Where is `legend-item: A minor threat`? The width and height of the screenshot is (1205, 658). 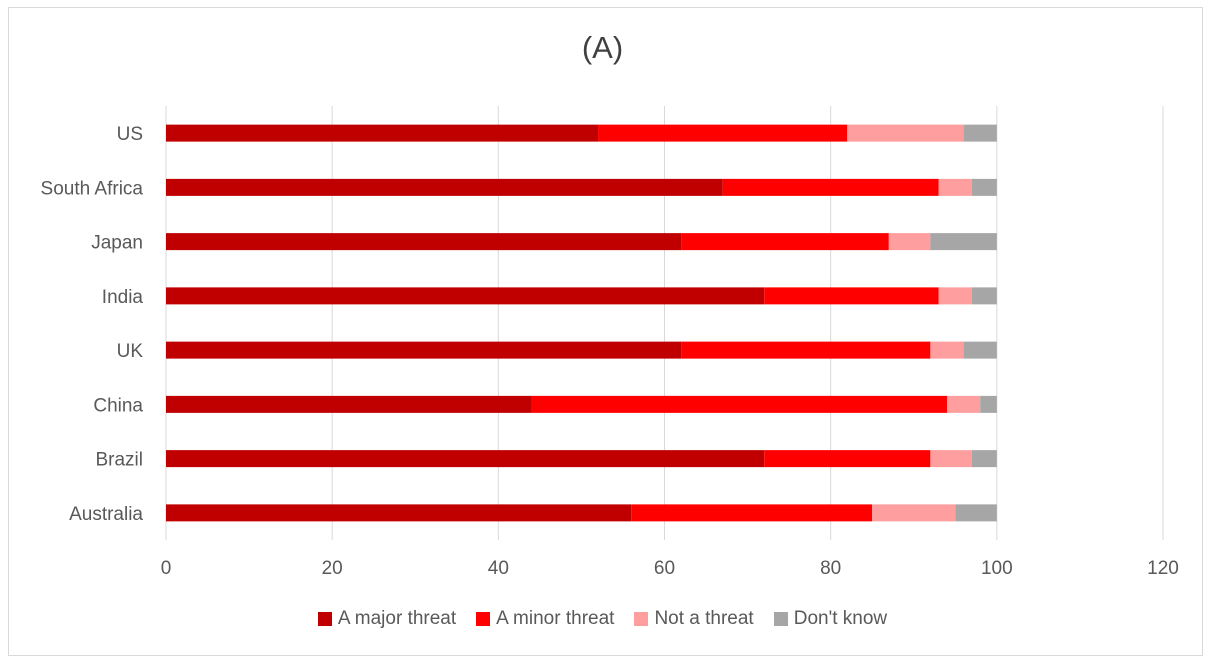 legend-item: A minor threat is located at coordinates (545, 619).